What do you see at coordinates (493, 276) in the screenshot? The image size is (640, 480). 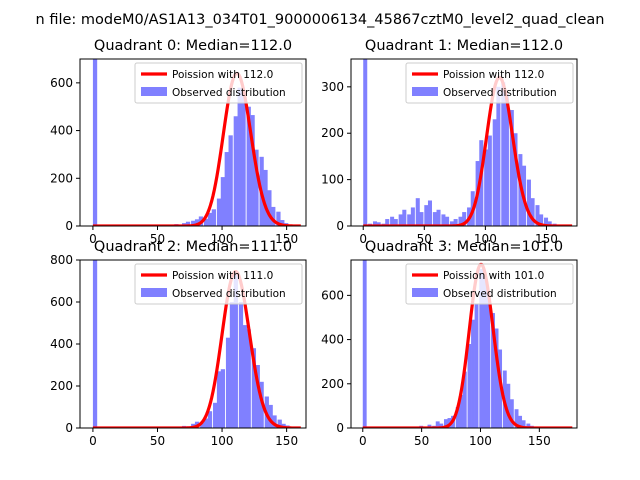 I see `legend-poisson-label: Poission with 101.0` at bounding box center [493, 276].